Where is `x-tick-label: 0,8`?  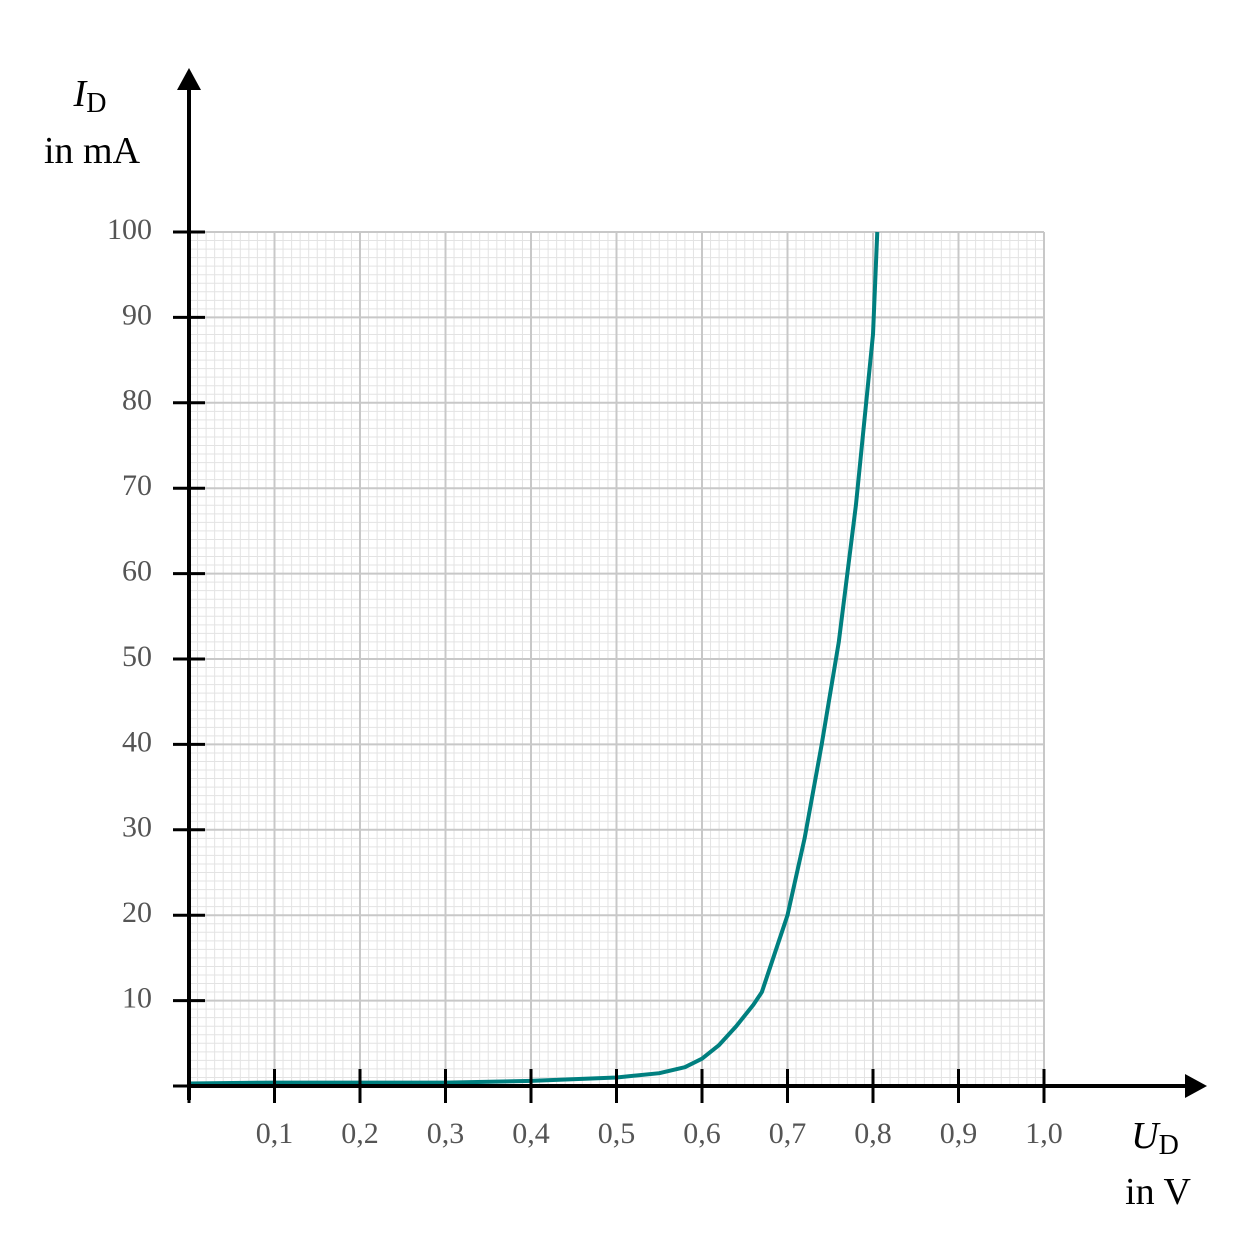
x-tick-label: 0,8 is located at coordinates (873, 1133).